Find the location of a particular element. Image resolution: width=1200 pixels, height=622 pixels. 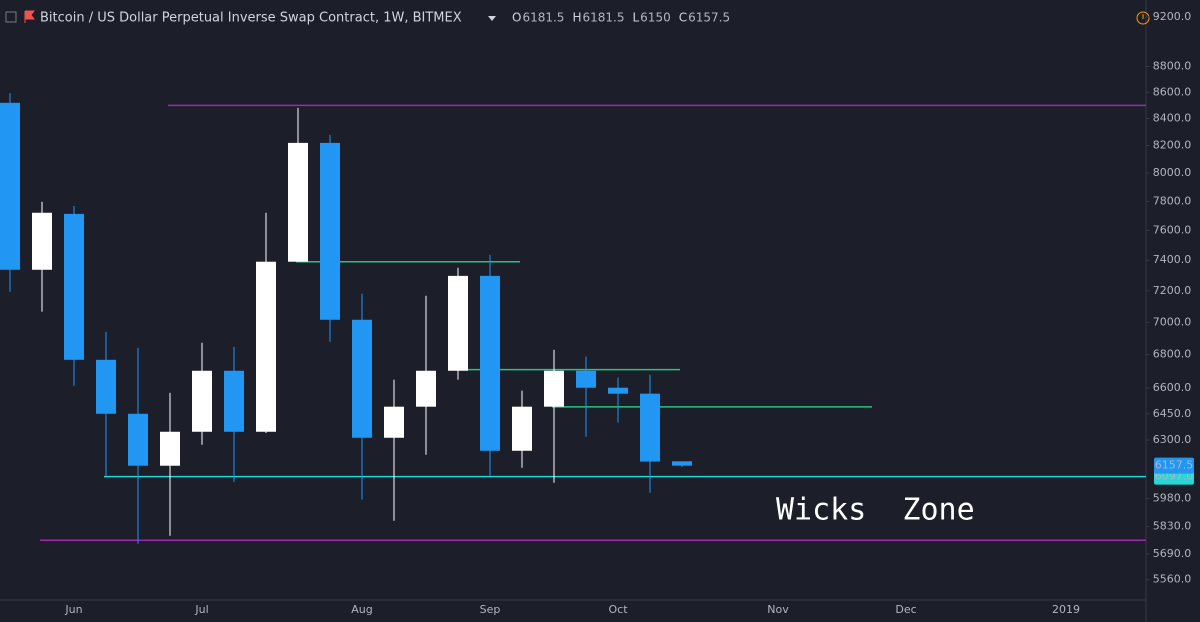

y-tick-label: 9200.0 is located at coordinates (1172, 16).